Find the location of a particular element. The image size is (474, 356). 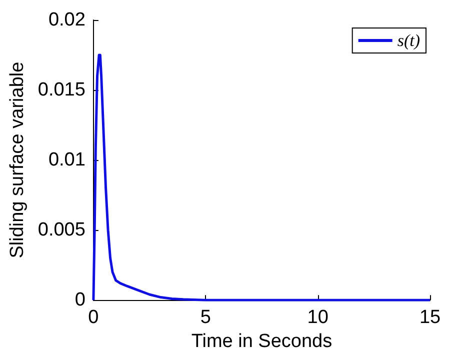

x-tick-label: 5 is located at coordinates (205, 317).